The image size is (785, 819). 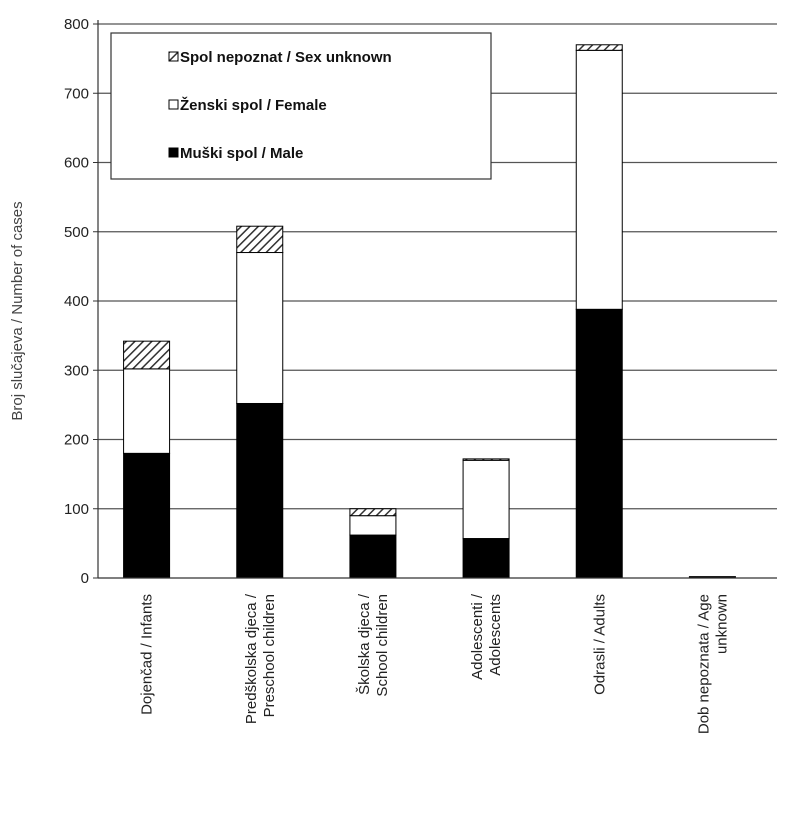 What do you see at coordinates (599, 644) in the screenshot?
I see `category-label-5: Odrasli / Adults` at bounding box center [599, 644].